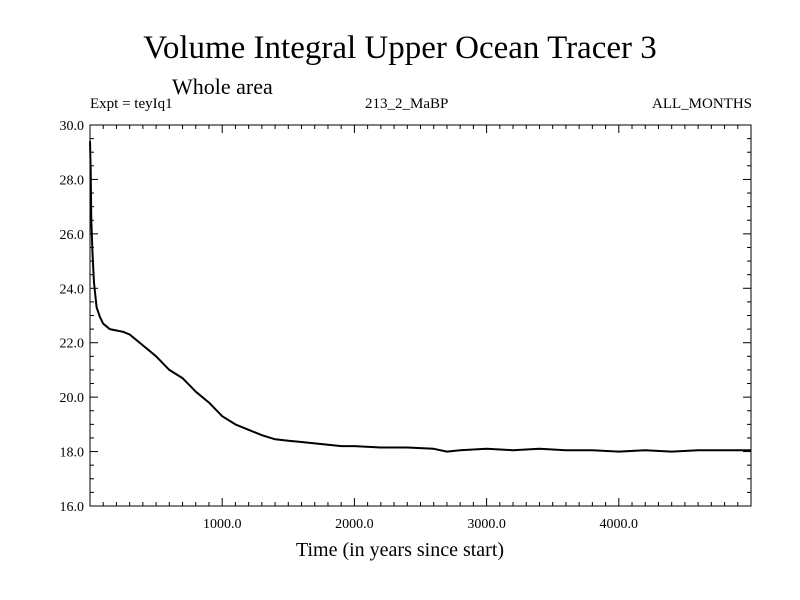  Describe the element at coordinates (407, 104) in the screenshot. I see `run-label: 213_2_MaBP` at that location.